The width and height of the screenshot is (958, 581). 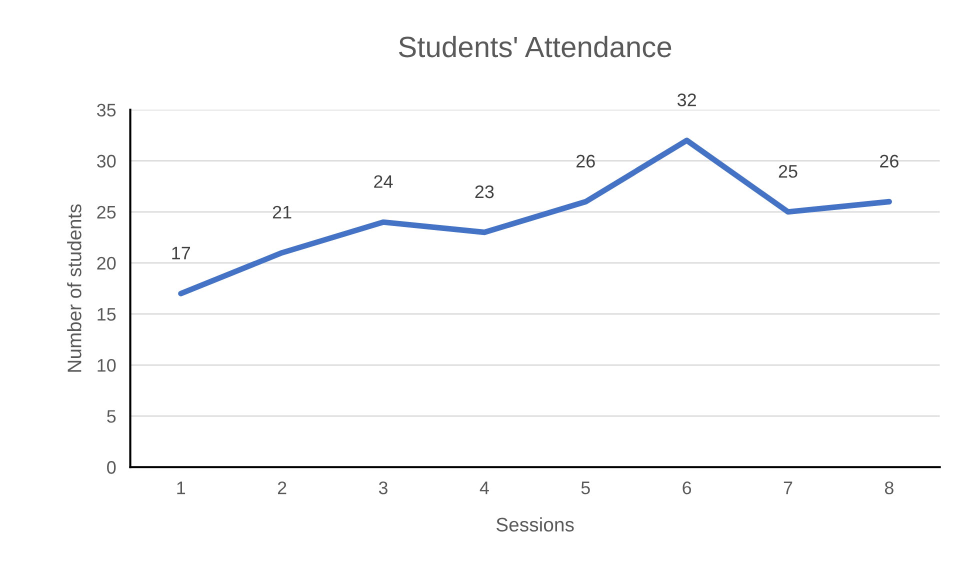 I want to click on x-tick-label: 2, so click(x=282, y=487).